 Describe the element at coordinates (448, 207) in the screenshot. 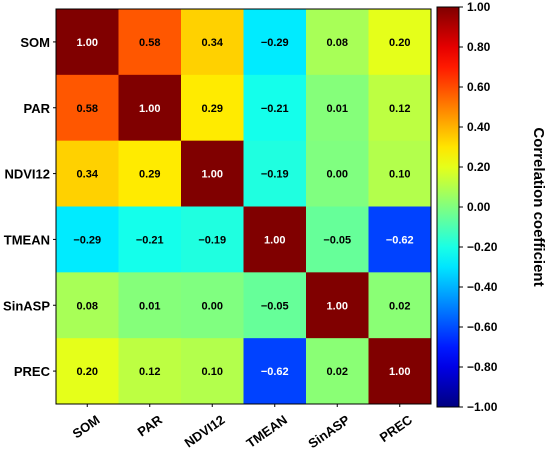

I see `colorbar` at that location.